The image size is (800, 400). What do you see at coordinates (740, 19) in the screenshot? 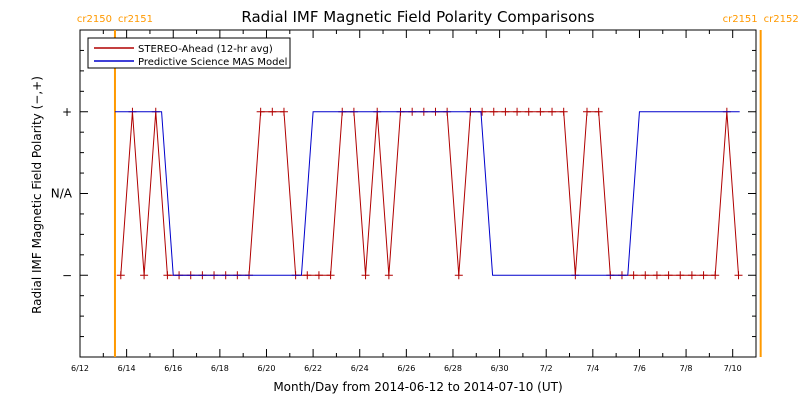
I see `carrington-label-left: cr2151` at bounding box center [740, 19].